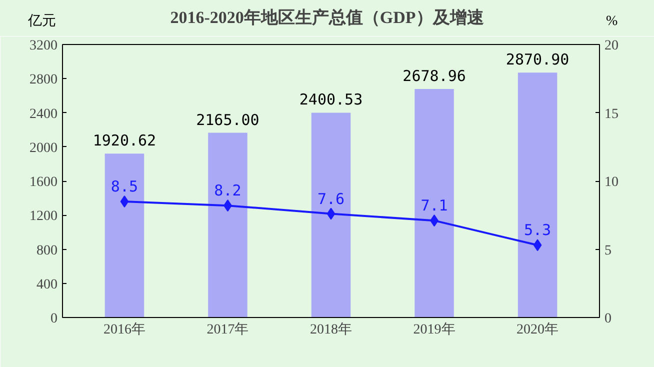  Describe the element at coordinates (608, 250) in the screenshot. I see `y2-tick-label: 5` at that location.